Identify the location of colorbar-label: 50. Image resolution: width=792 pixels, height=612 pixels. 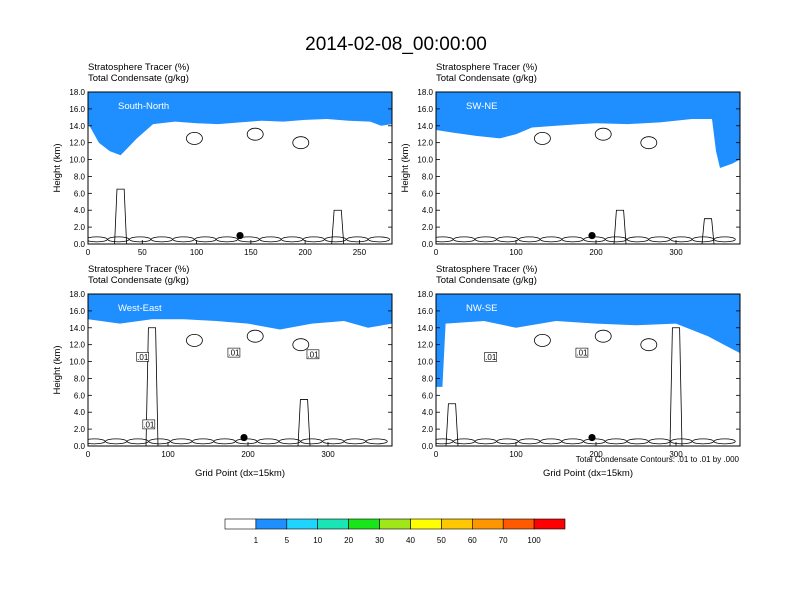
(441, 540).